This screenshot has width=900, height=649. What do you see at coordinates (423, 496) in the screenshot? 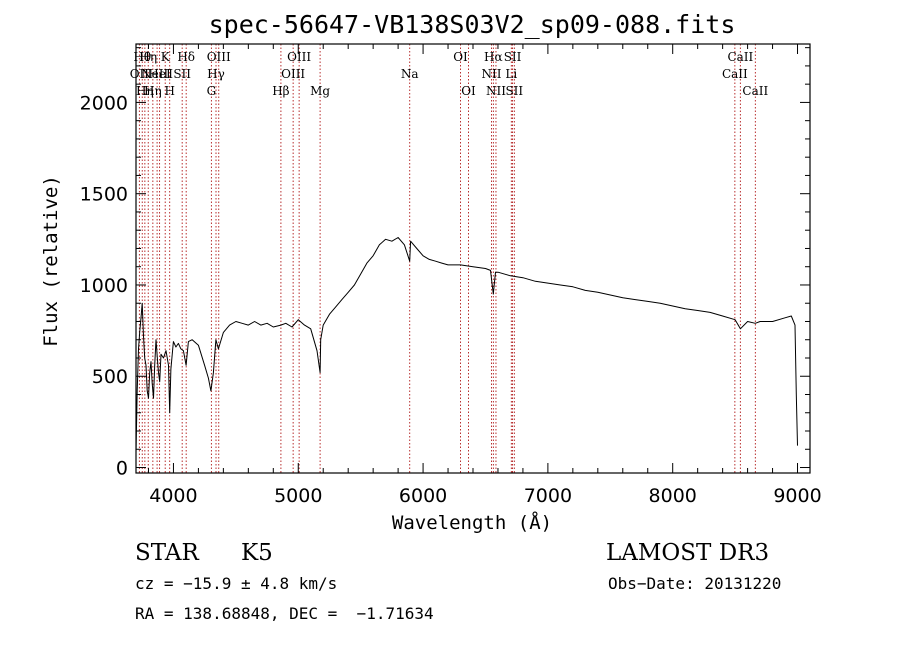
I see `x-tick-label: 6000` at bounding box center [423, 496].